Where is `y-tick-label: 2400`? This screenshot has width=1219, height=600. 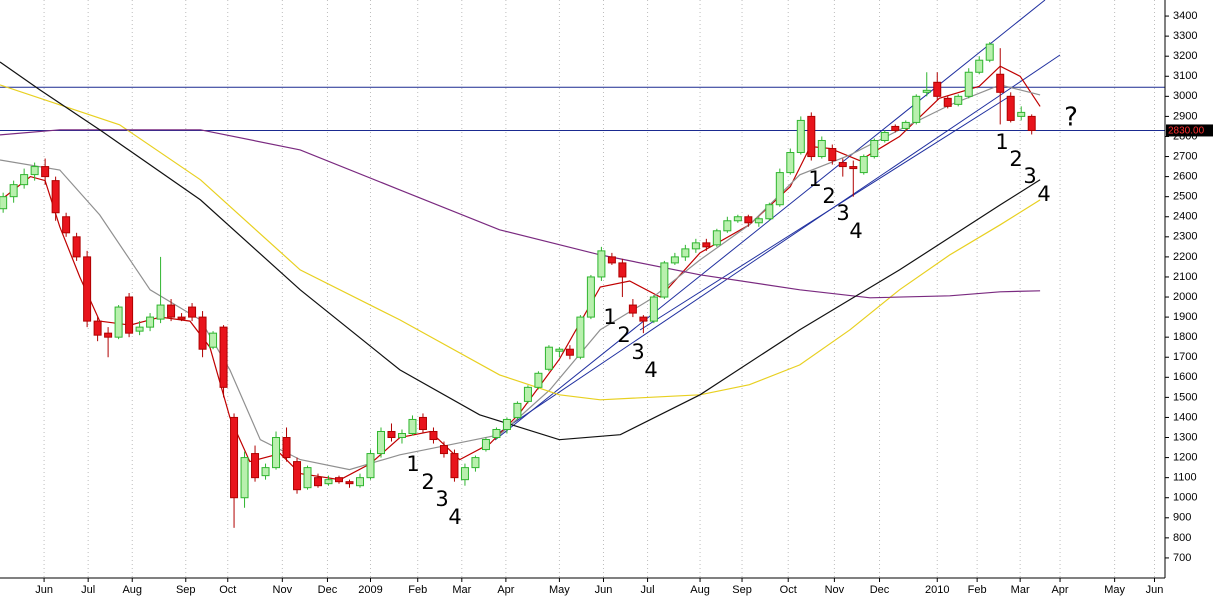 y-tick-label: 2400 is located at coordinates (1185, 217).